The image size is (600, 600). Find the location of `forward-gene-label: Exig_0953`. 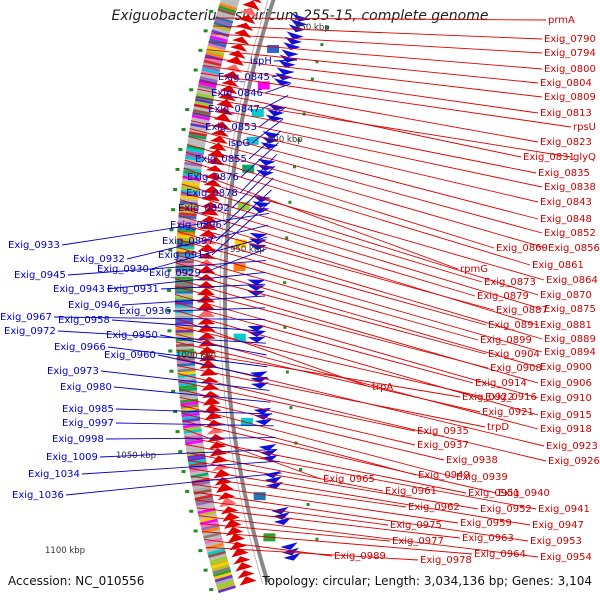

forward-gene-label: Exig_0953 is located at coordinates (556, 541).